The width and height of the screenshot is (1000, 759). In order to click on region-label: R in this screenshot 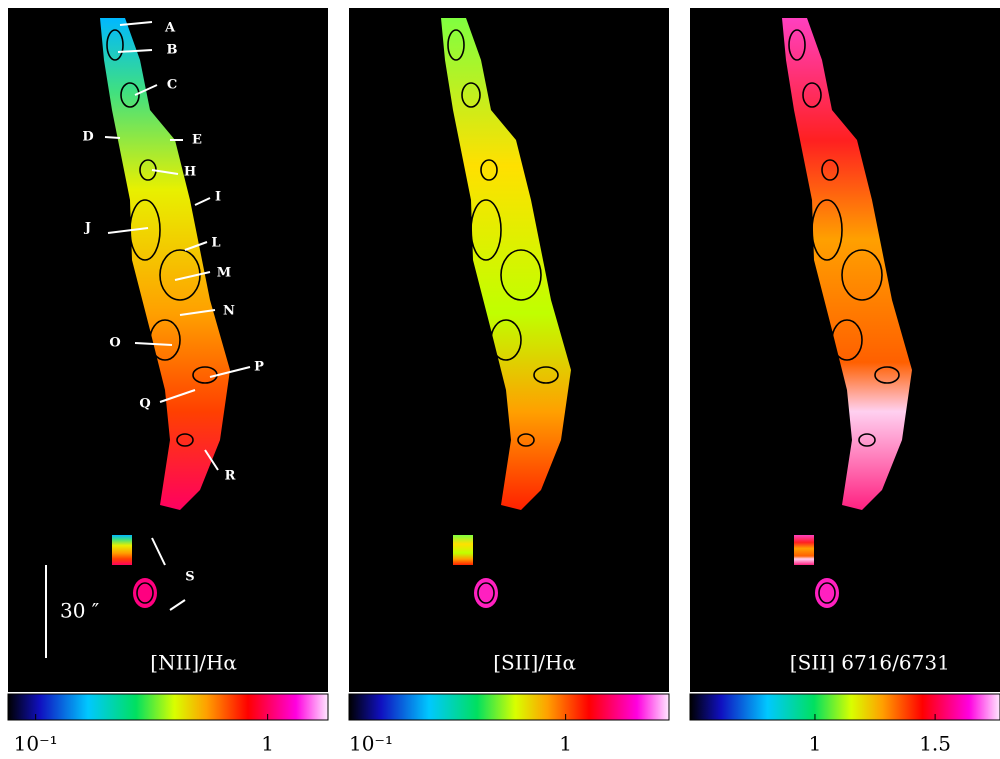, I will do `click(230, 476)`.